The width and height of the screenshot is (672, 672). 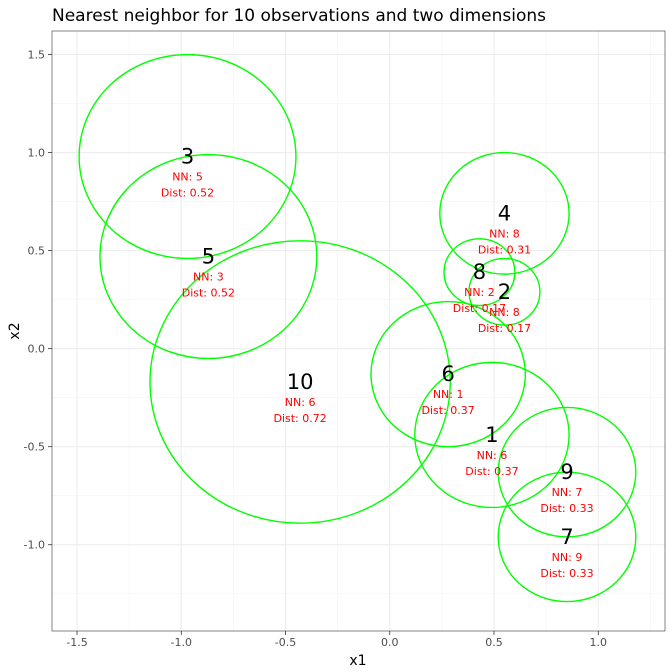 What do you see at coordinates (491, 471) in the screenshot?
I see `dist-label-1: Dist: 0.37` at bounding box center [491, 471].